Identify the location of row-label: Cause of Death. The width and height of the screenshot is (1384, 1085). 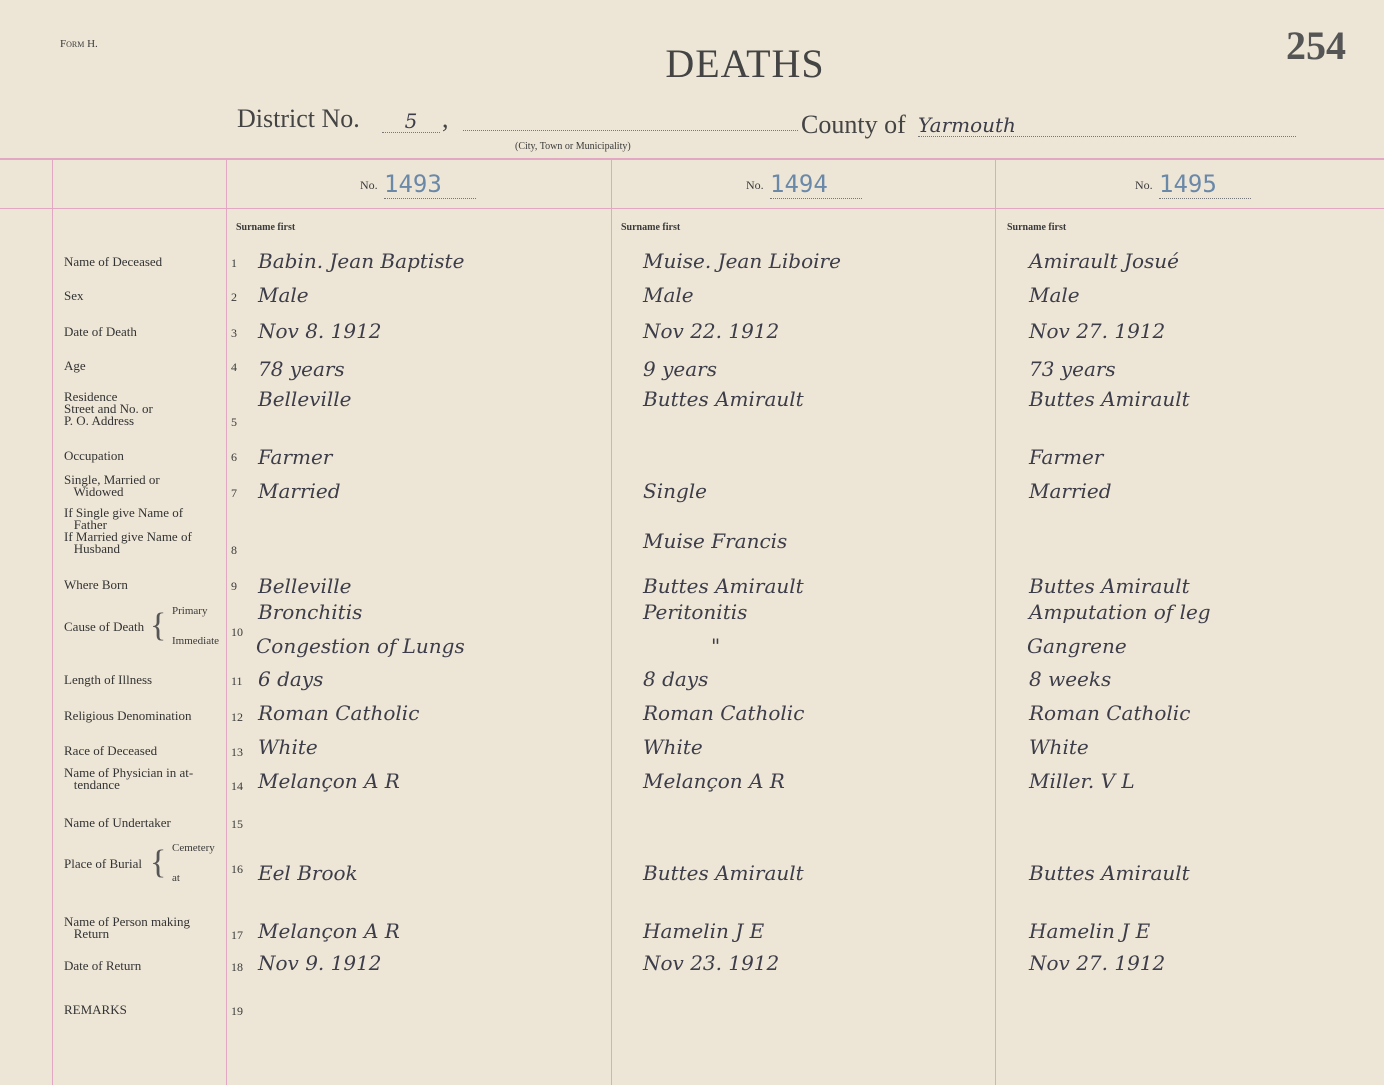
(104, 626).